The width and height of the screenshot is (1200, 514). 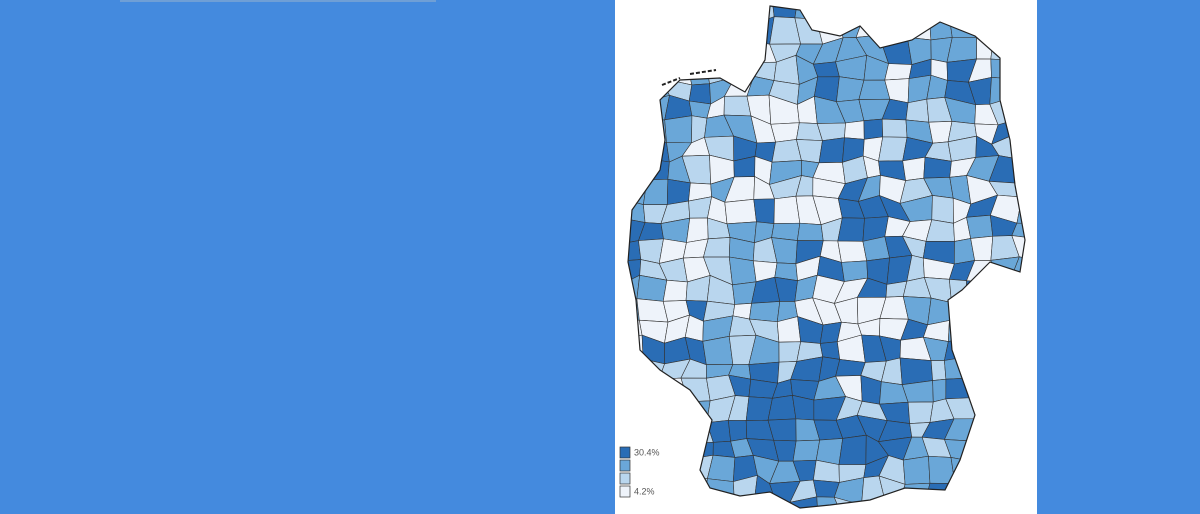 I want to click on islands, so click(x=689, y=77).